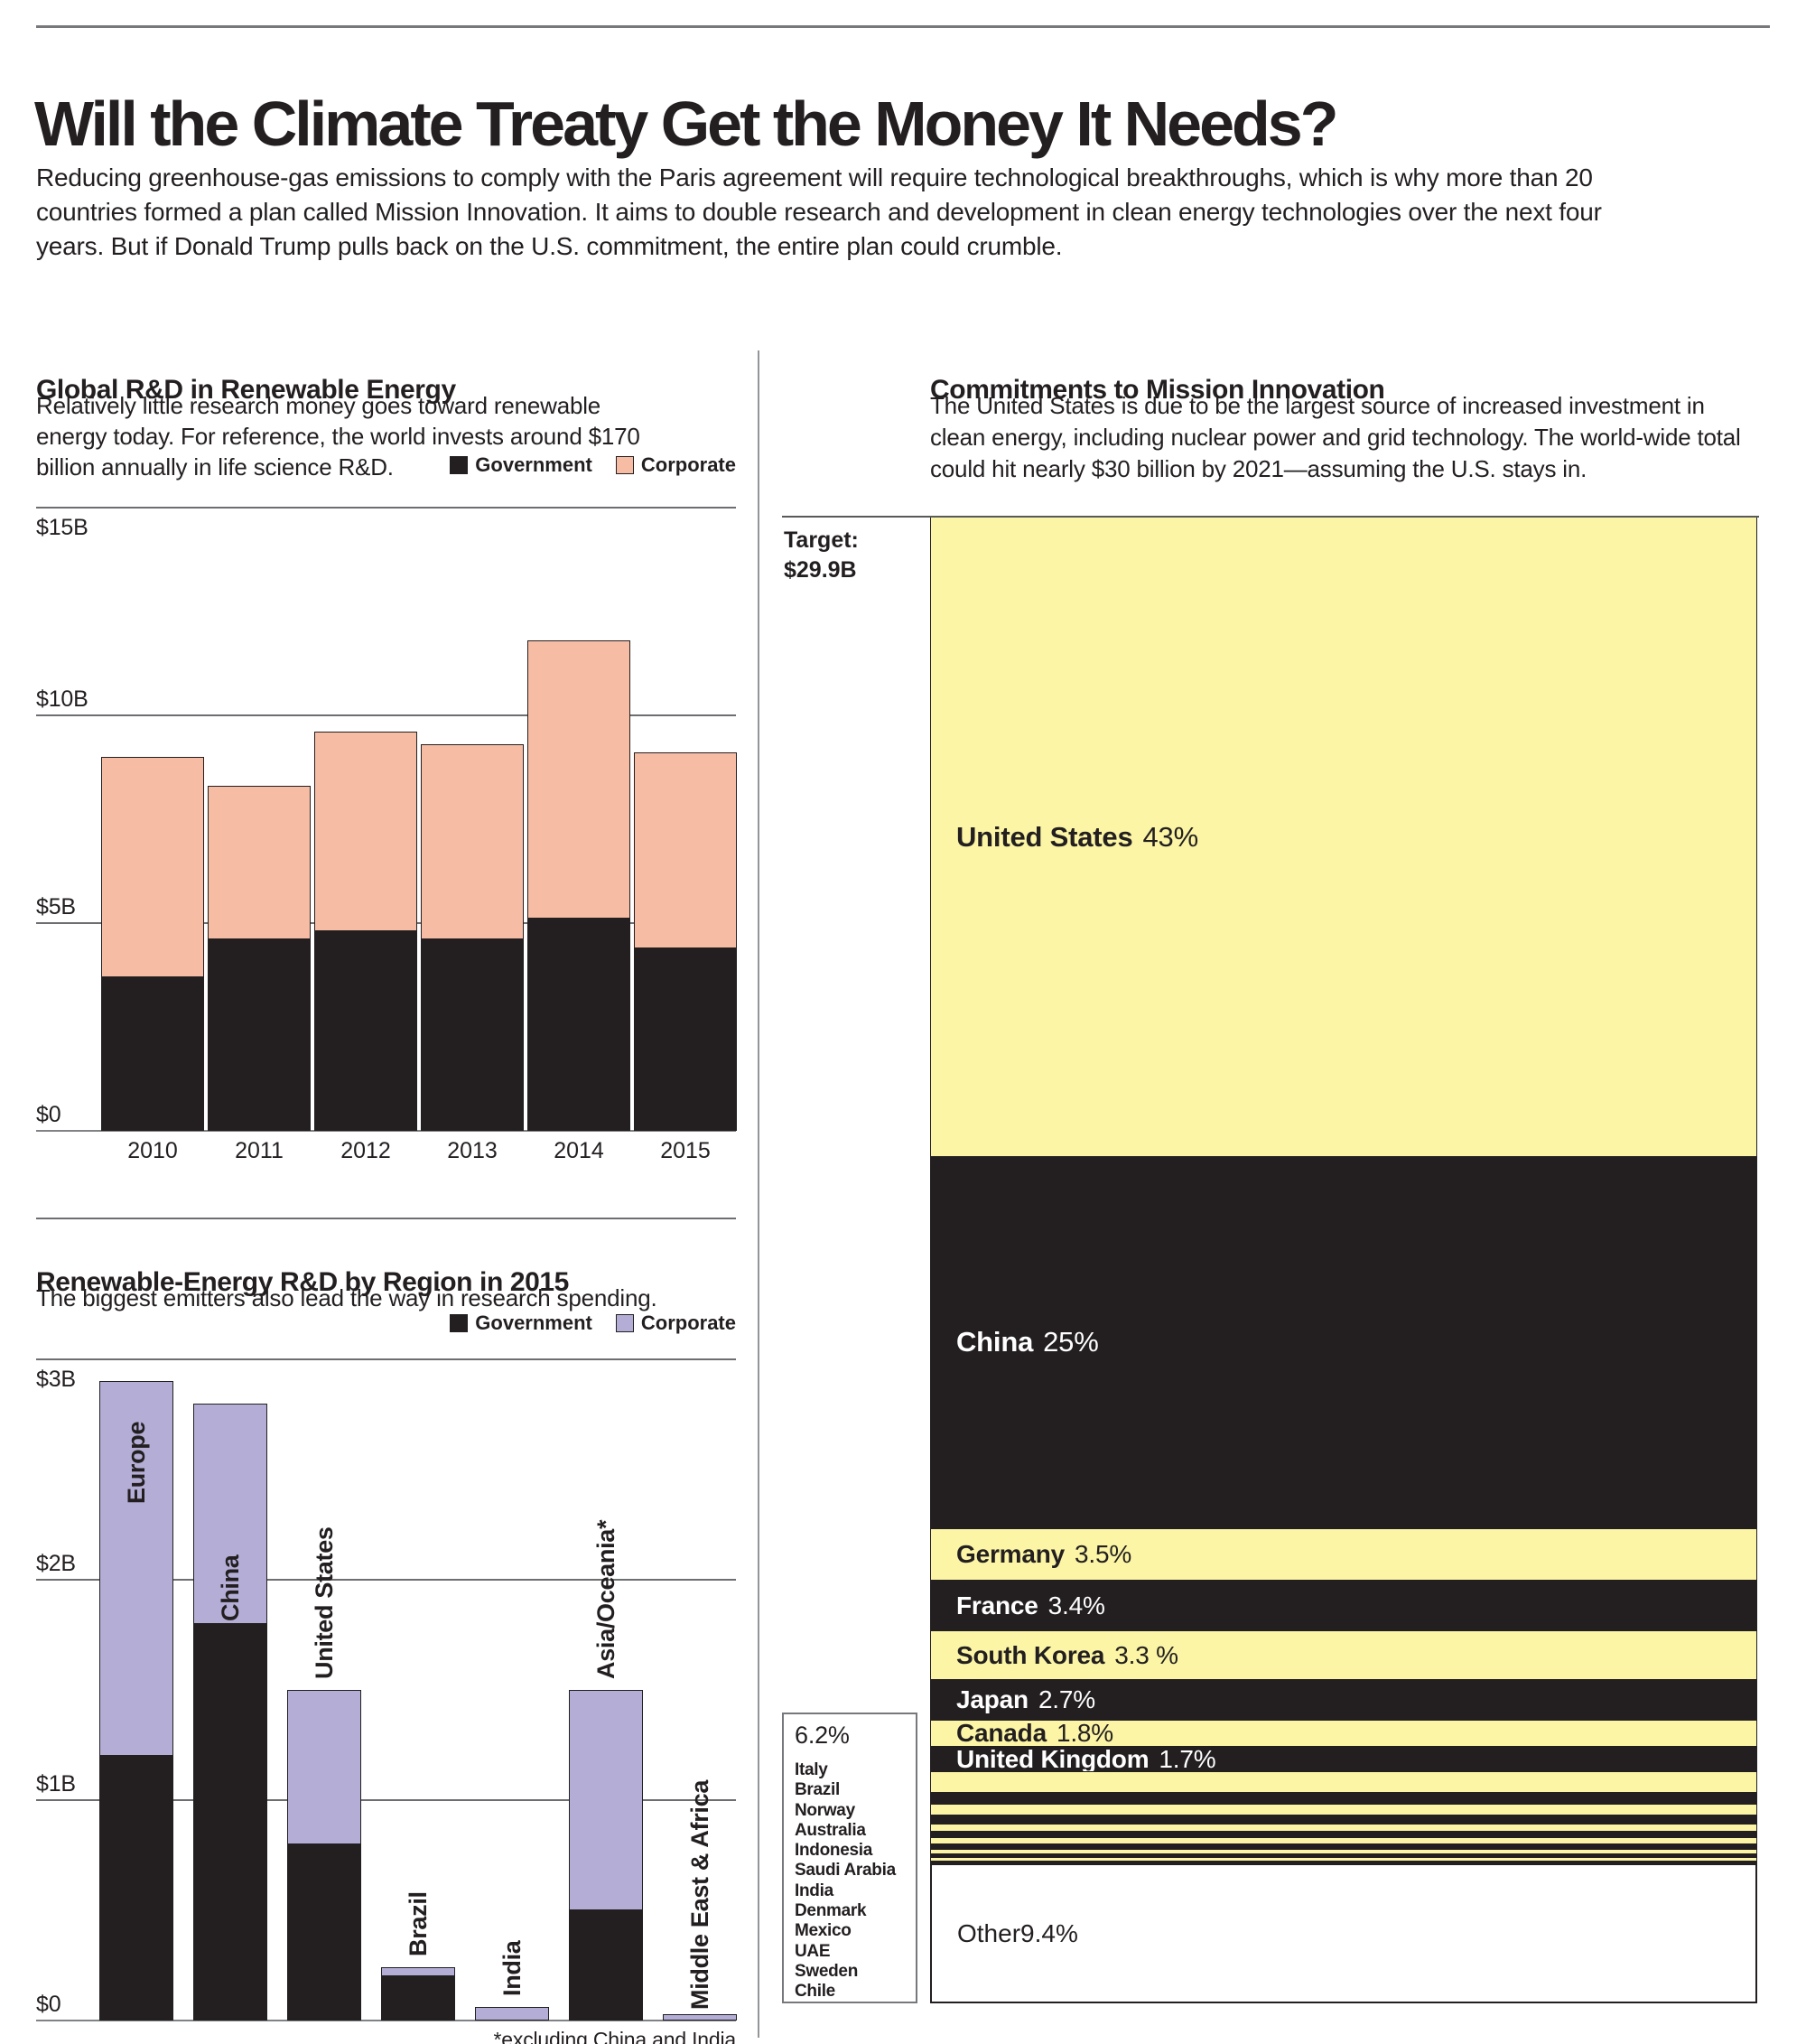 The height and width of the screenshot is (2044, 1806). Describe the element at coordinates (473, 1035) in the screenshot. I see `bar-government-2013` at that location.